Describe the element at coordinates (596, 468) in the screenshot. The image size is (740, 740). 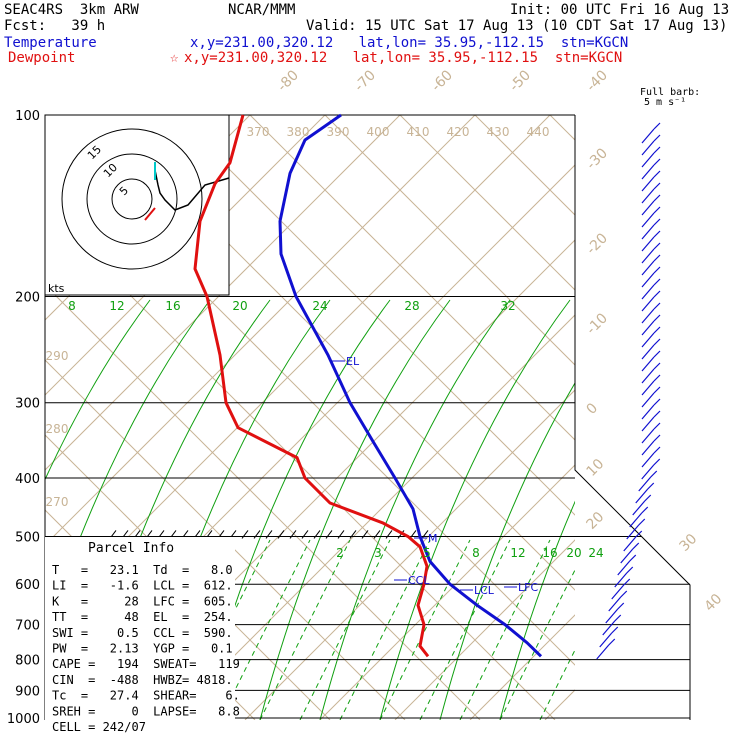
I see `isotherm-label: 10` at that location.